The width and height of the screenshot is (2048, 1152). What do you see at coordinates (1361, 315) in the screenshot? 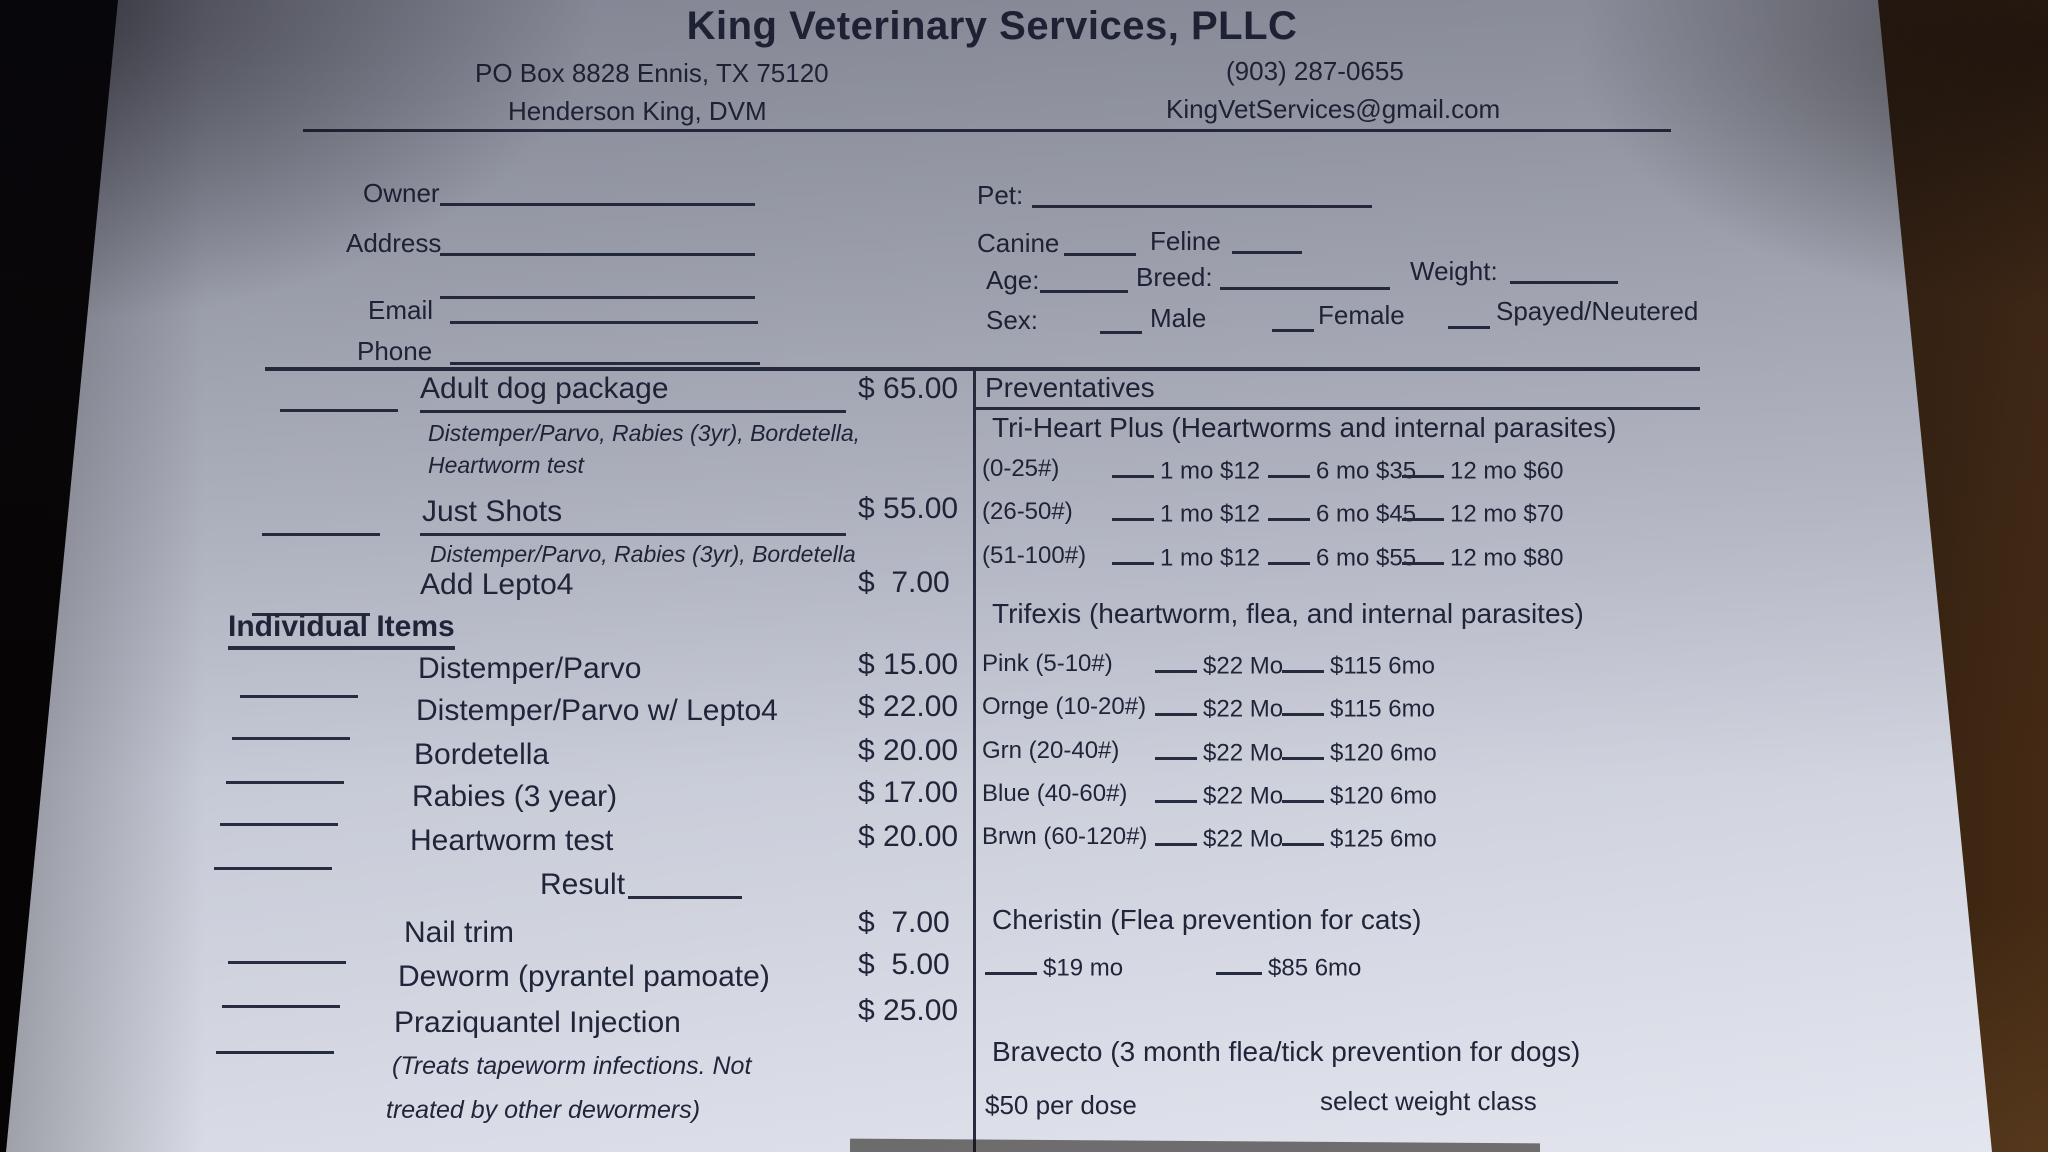
I see `female-label: Female` at bounding box center [1361, 315].